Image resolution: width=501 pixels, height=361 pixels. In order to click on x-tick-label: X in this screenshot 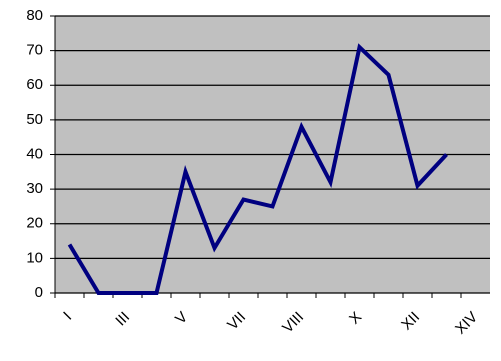, I will do `click(355, 318)`.